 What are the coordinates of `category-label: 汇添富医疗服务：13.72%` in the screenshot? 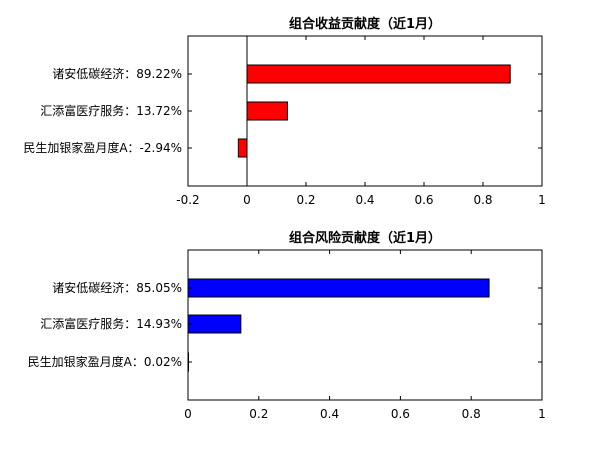 It's located at (111, 110).